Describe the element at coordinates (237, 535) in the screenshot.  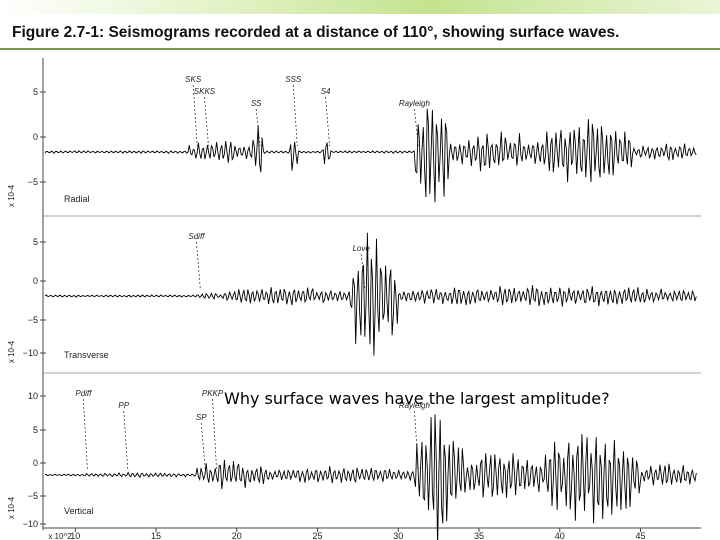
I see `x-tick-label: 20` at that location.